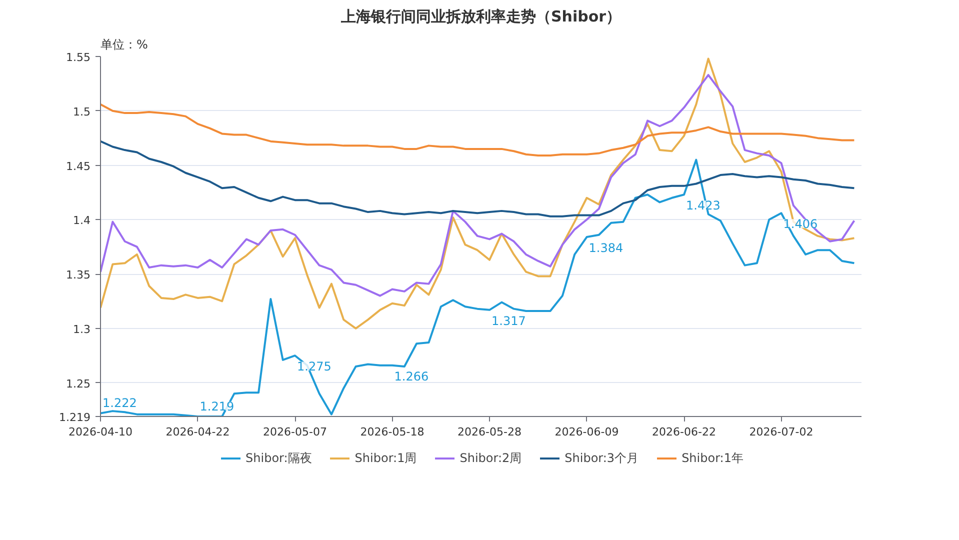 This screenshot has width=959, height=540. Describe the element at coordinates (78, 57) in the screenshot. I see `y-tick-label: 1.55` at that location.